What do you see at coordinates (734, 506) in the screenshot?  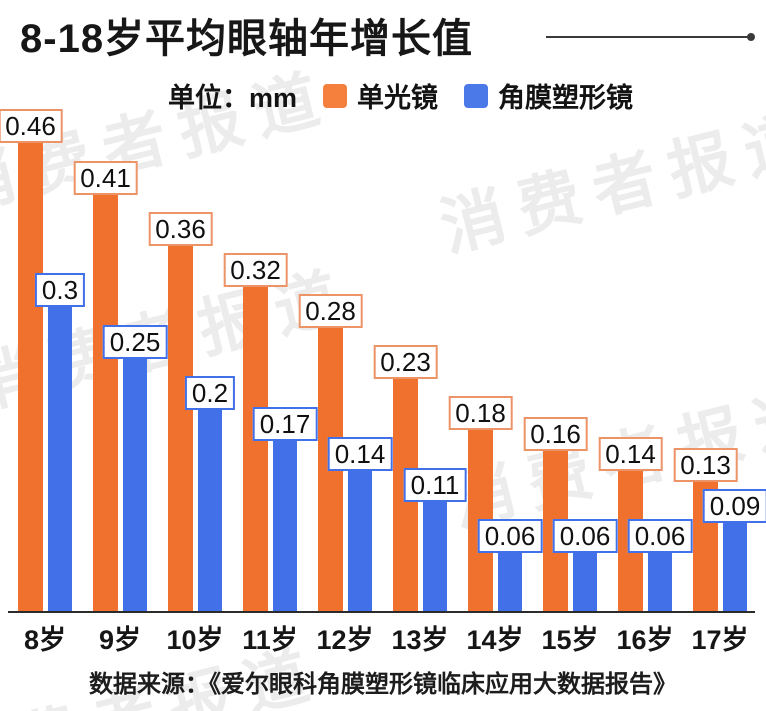 I see `bar-value-label-角膜塑形镜-17岁: 0.09` at bounding box center [734, 506].